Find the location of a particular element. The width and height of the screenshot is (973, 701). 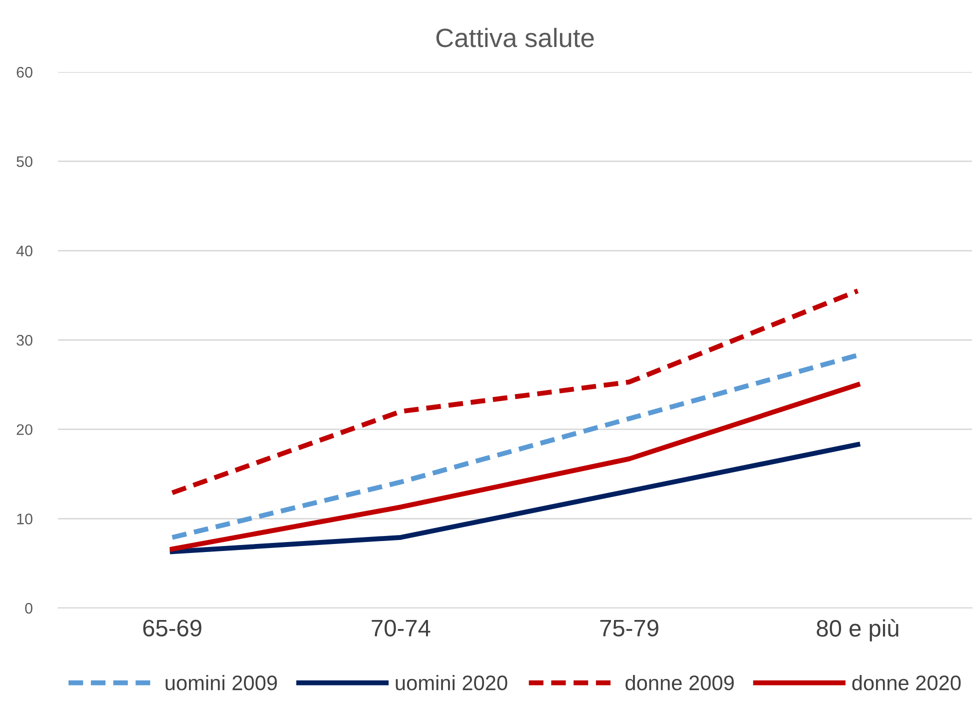

y-tick-label: 40 is located at coordinates (24, 251).